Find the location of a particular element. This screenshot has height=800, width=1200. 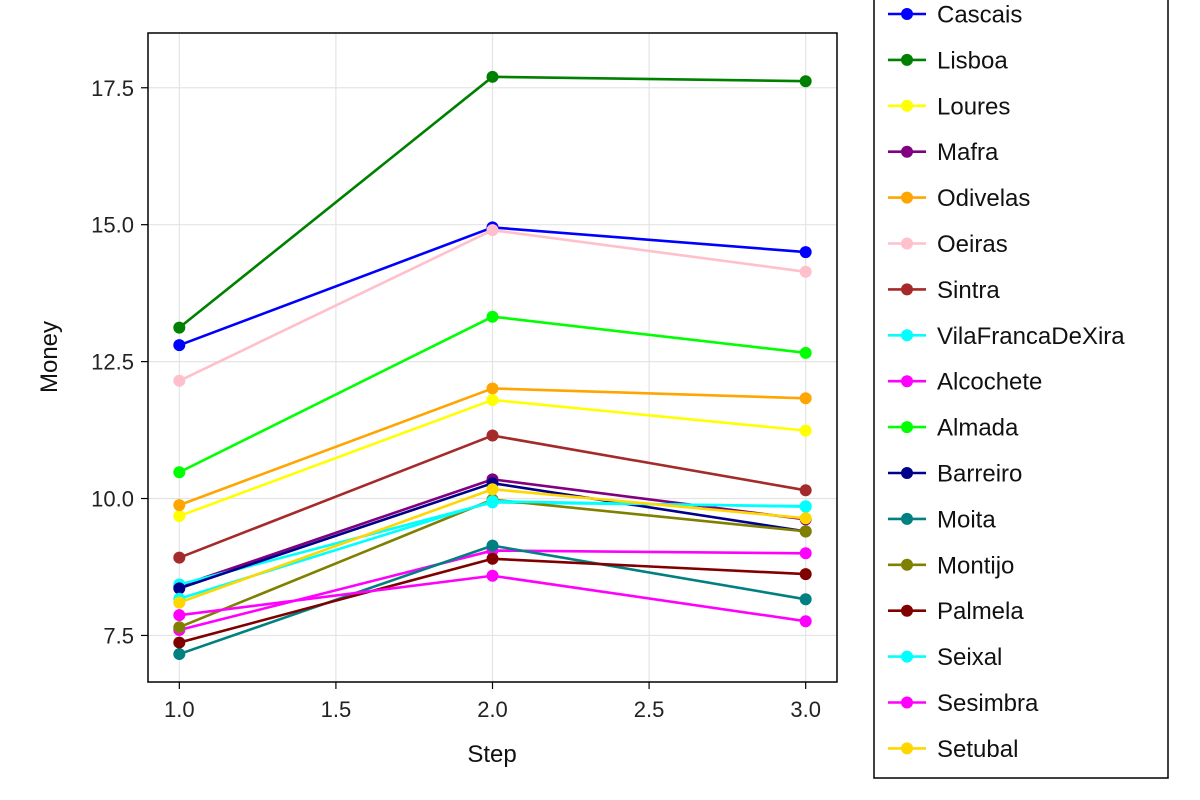

legend-label: Setubal is located at coordinates (977, 749).